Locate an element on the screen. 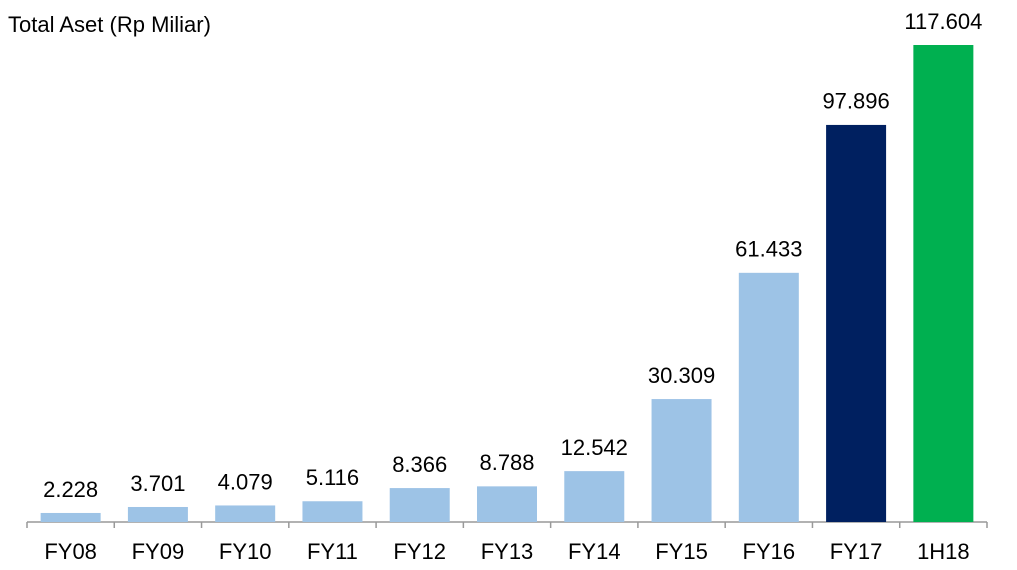  data-label: 97.896 is located at coordinates (855, 101).